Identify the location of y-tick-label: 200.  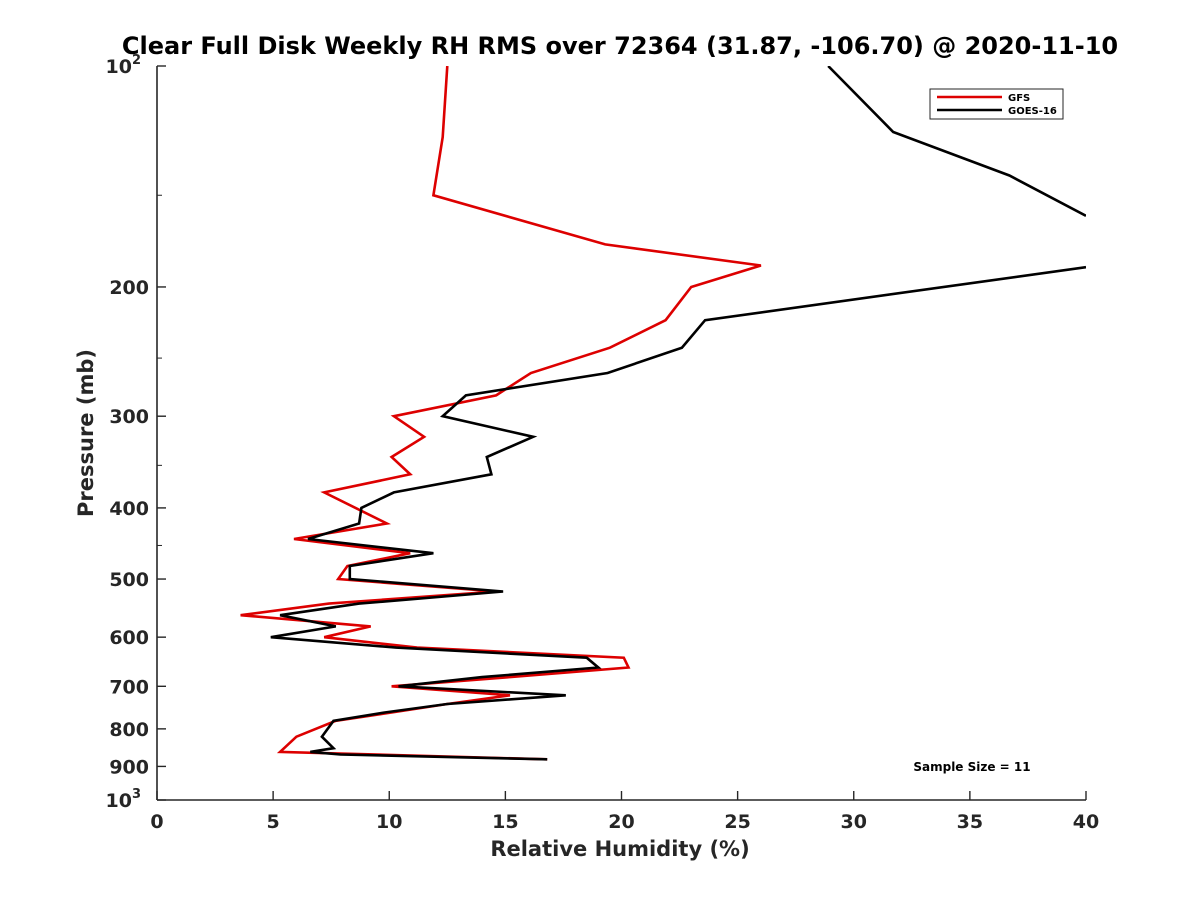
(129, 288).